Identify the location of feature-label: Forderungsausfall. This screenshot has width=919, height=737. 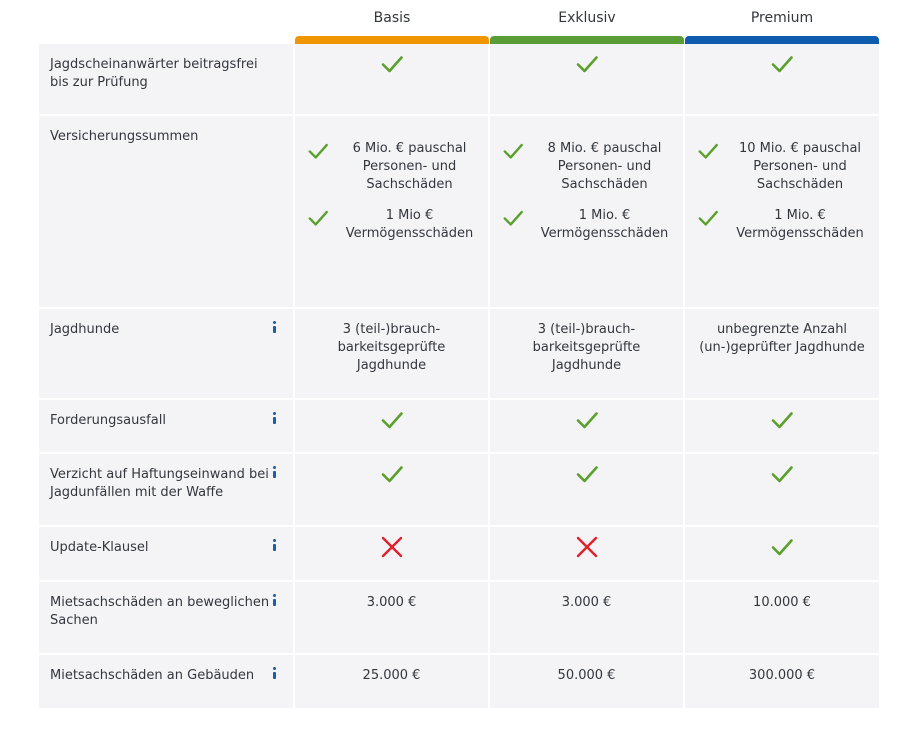
(108, 420).